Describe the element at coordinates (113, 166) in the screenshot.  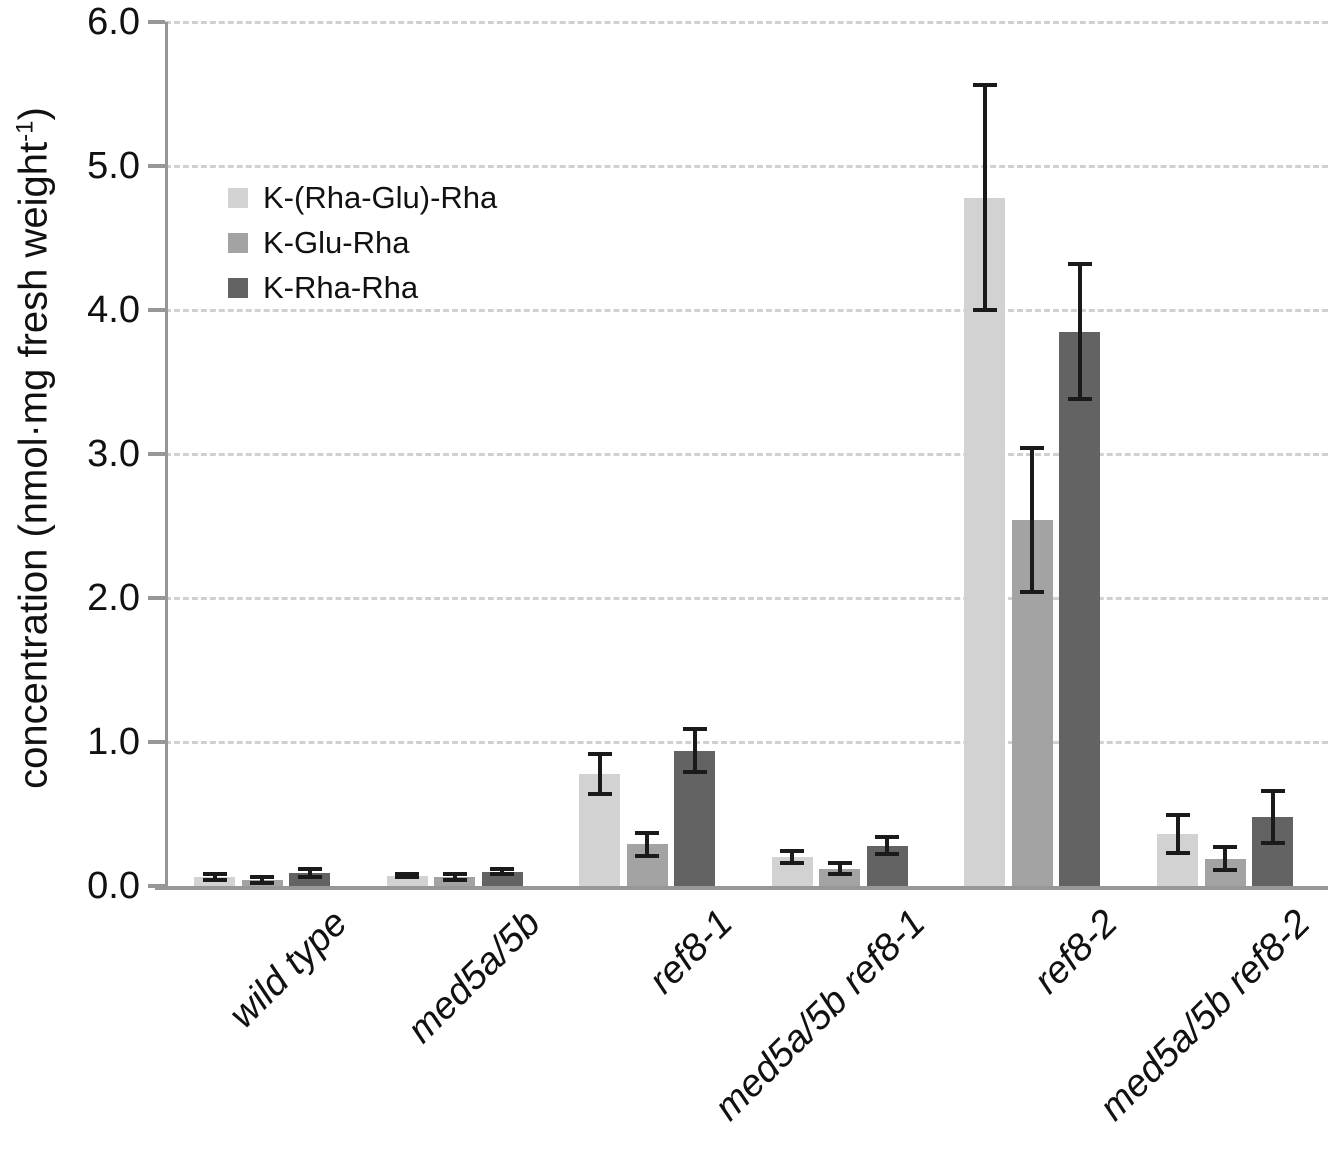
I see `y-tick-label: 5.0` at that location.